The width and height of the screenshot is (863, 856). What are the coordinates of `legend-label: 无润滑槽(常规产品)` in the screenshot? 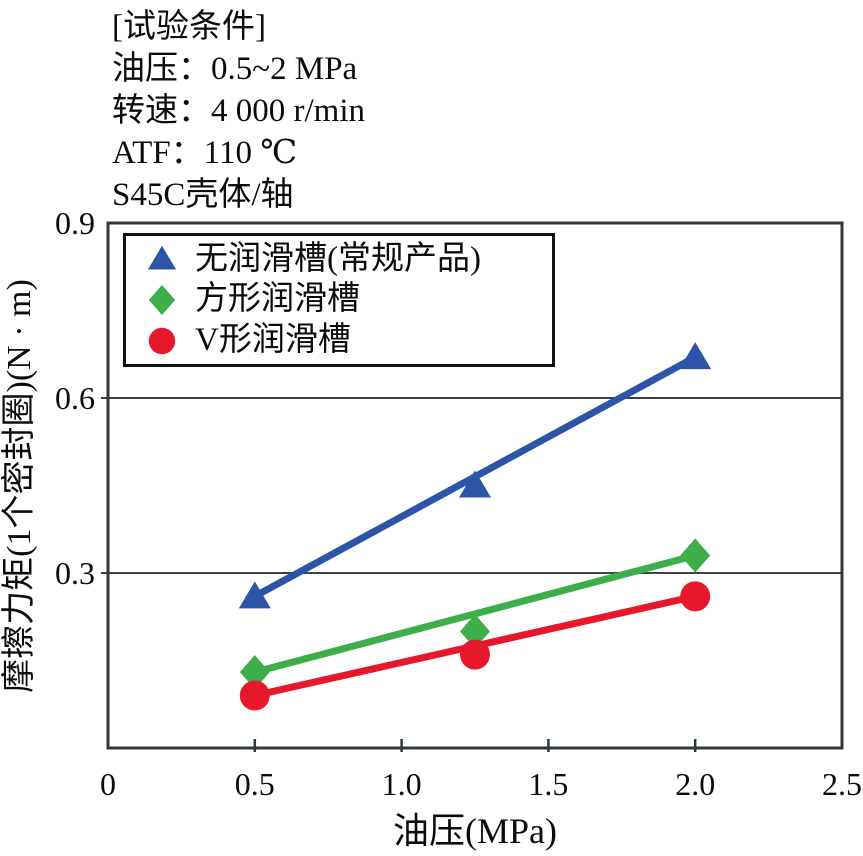 It's located at (338, 258).